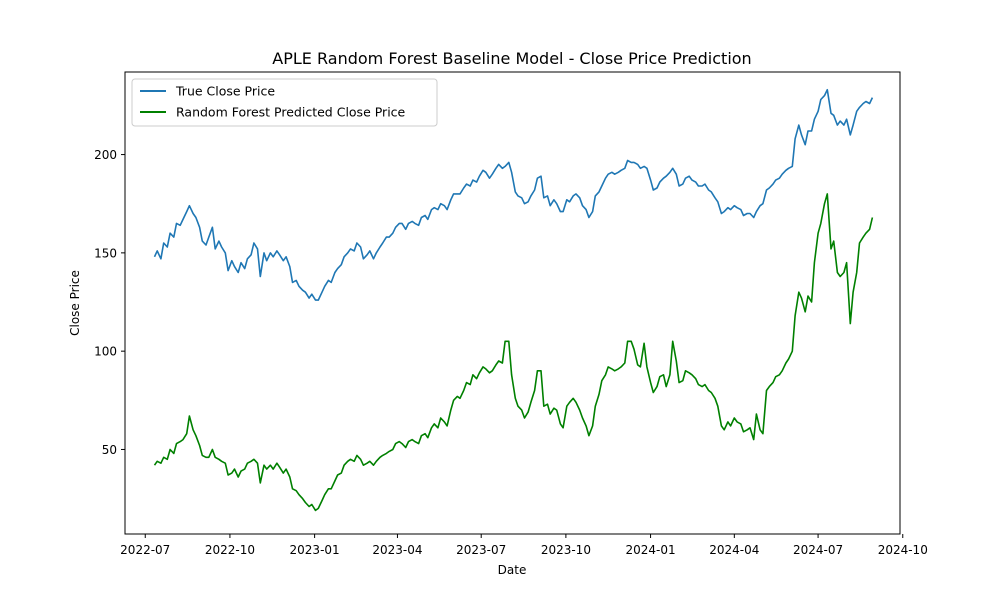  What do you see at coordinates (109, 450) in the screenshot?
I see `y-tick-label: 50` at bounding box center [109, 450].